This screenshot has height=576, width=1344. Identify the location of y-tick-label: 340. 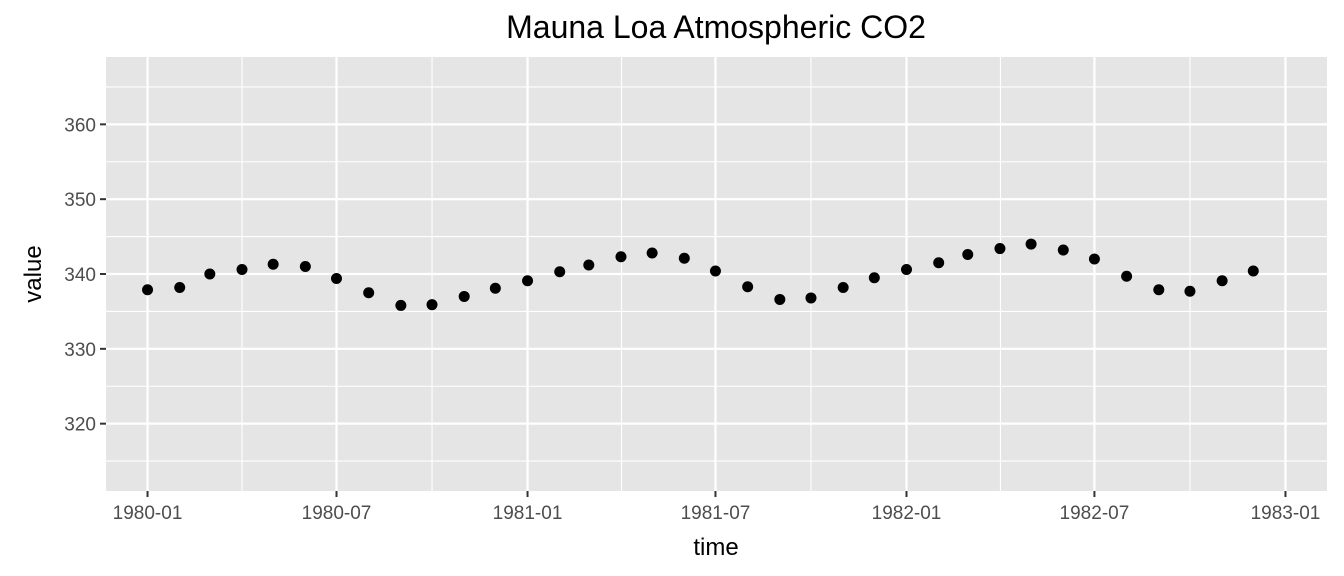
(80, 275).